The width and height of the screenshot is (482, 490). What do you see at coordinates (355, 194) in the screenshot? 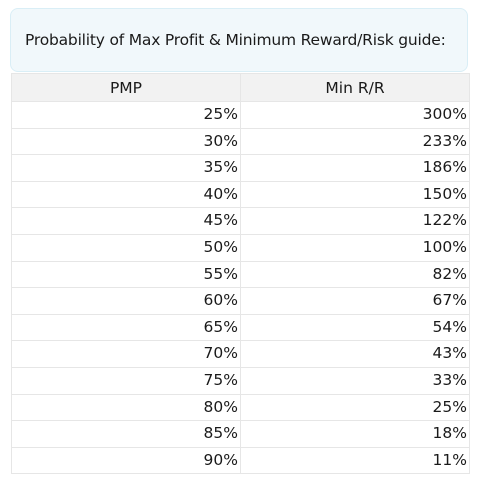
I see `cell-min-rr: 150%` at bounding box center [355, 194].